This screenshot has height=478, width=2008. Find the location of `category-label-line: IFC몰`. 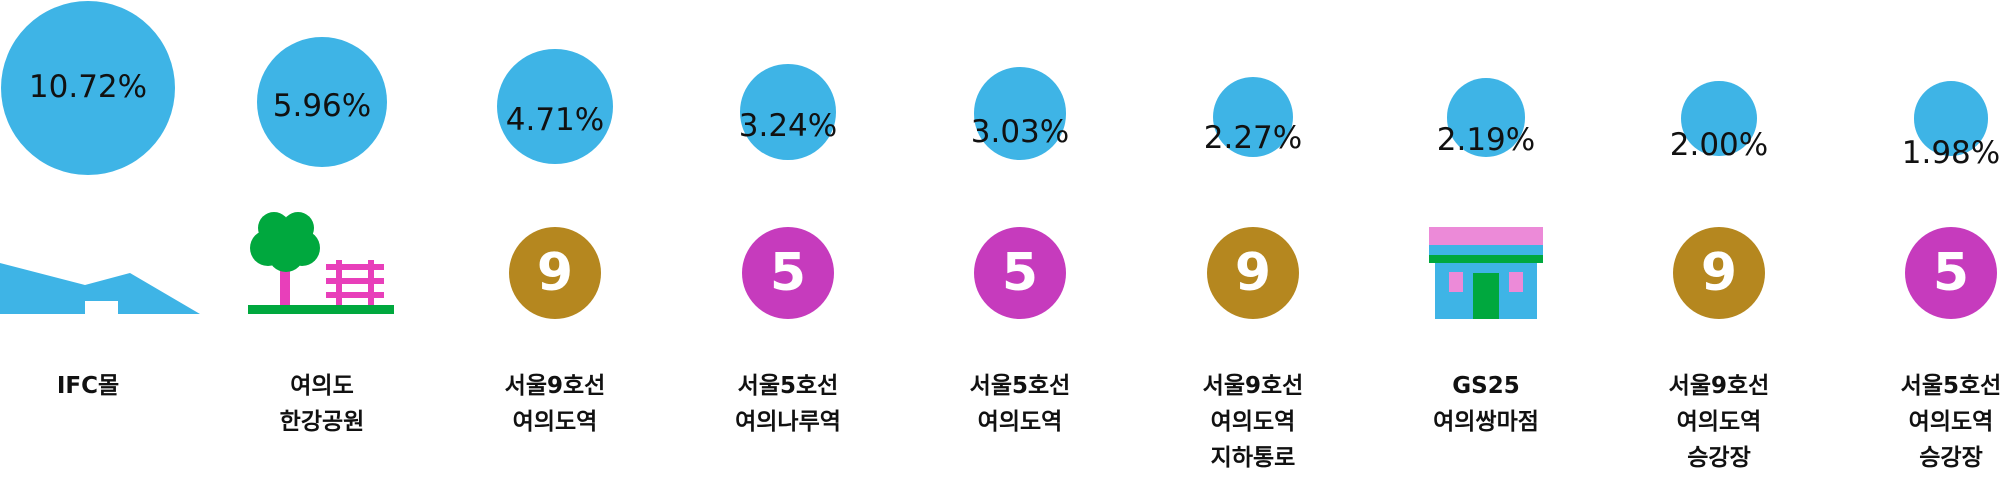

category-label-line: IFC몰 is located at coordinates (88, 386).